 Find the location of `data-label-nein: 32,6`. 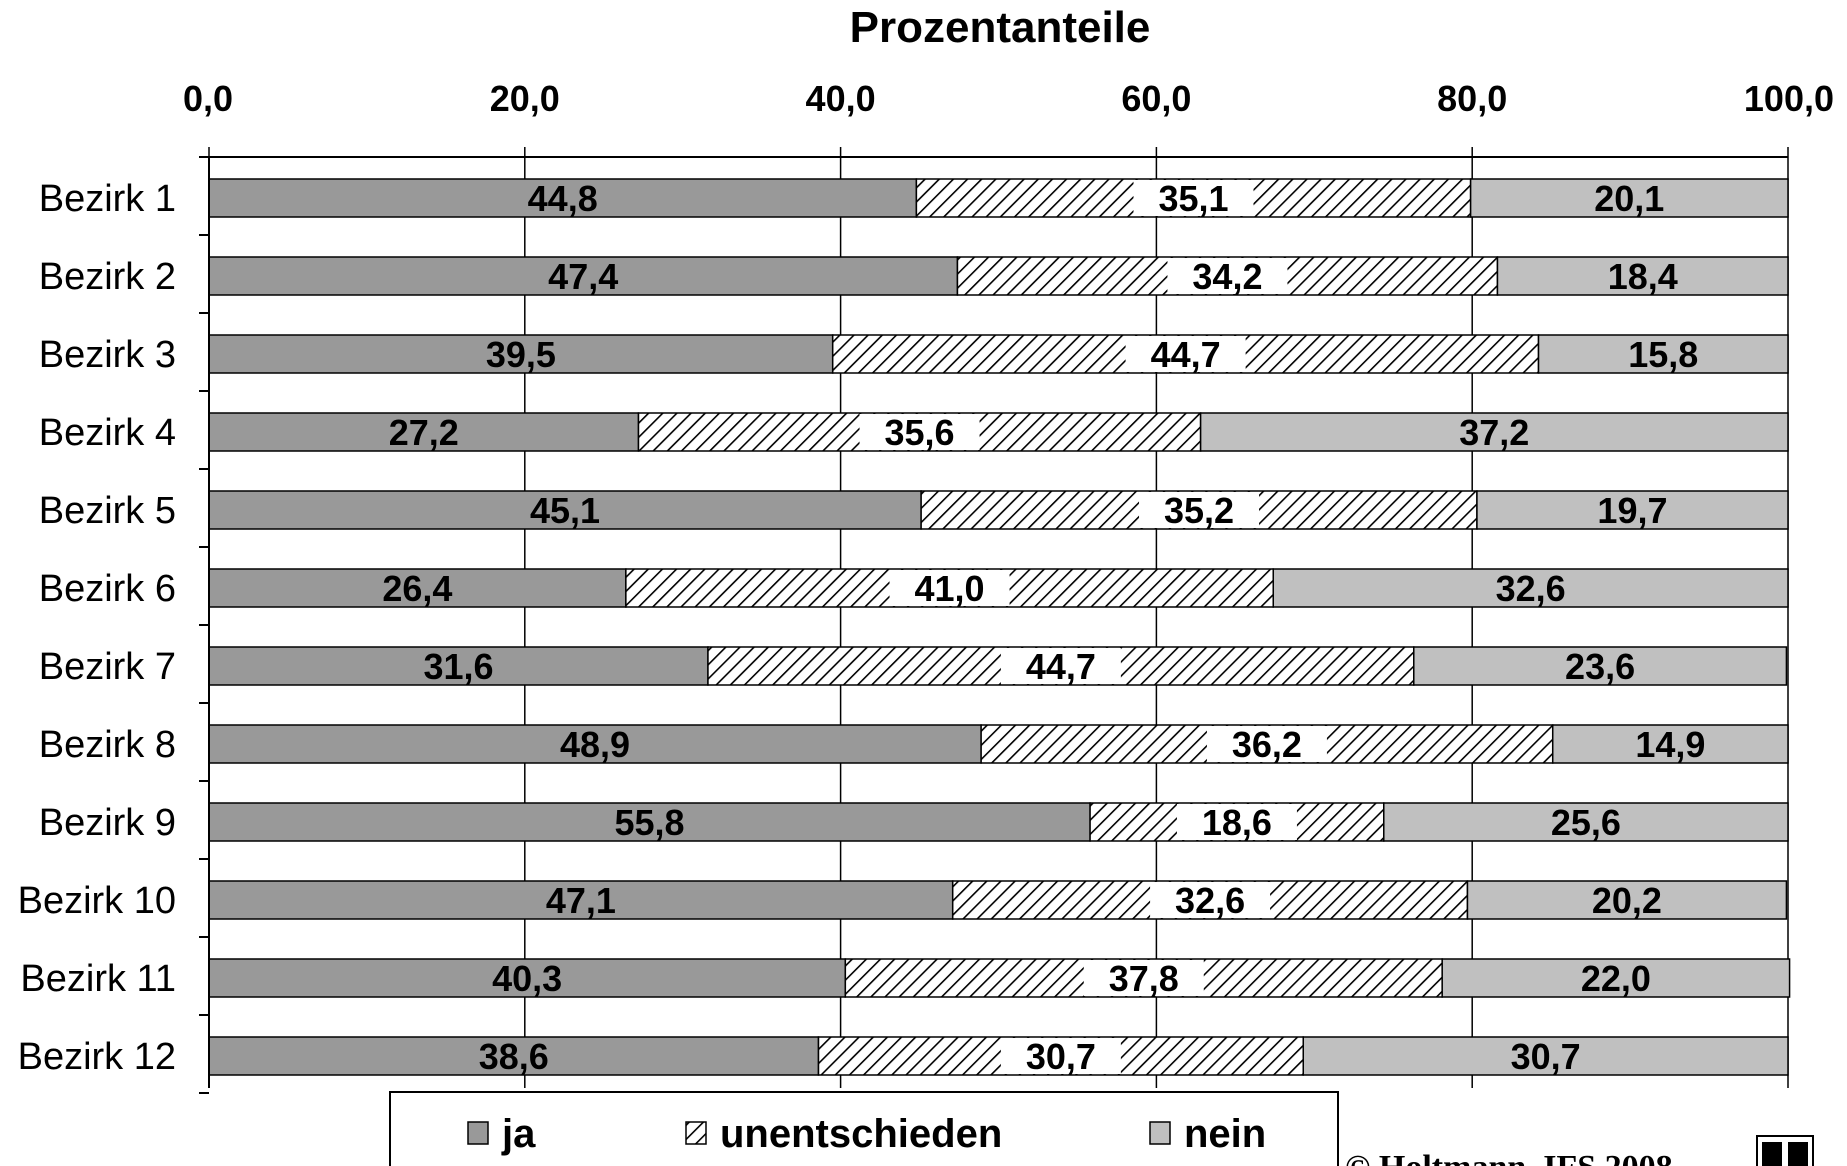

data-label-nein: 32,6 is located at coordinates (1531, 588).